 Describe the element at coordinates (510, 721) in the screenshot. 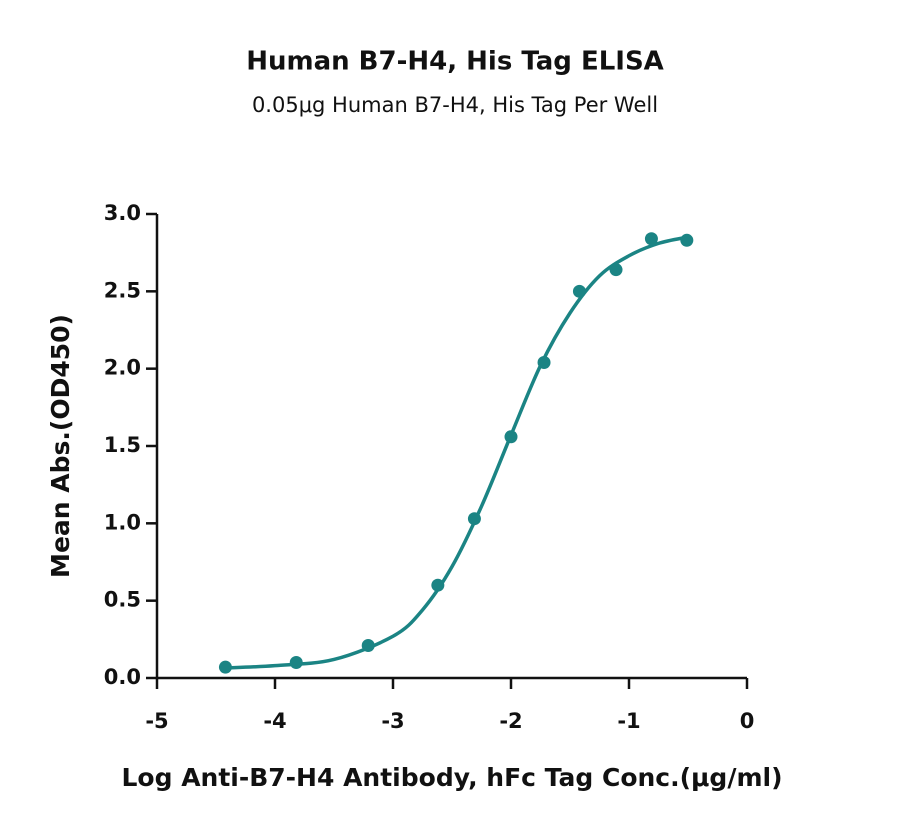

I see `x-tick-label: -2` at that location.